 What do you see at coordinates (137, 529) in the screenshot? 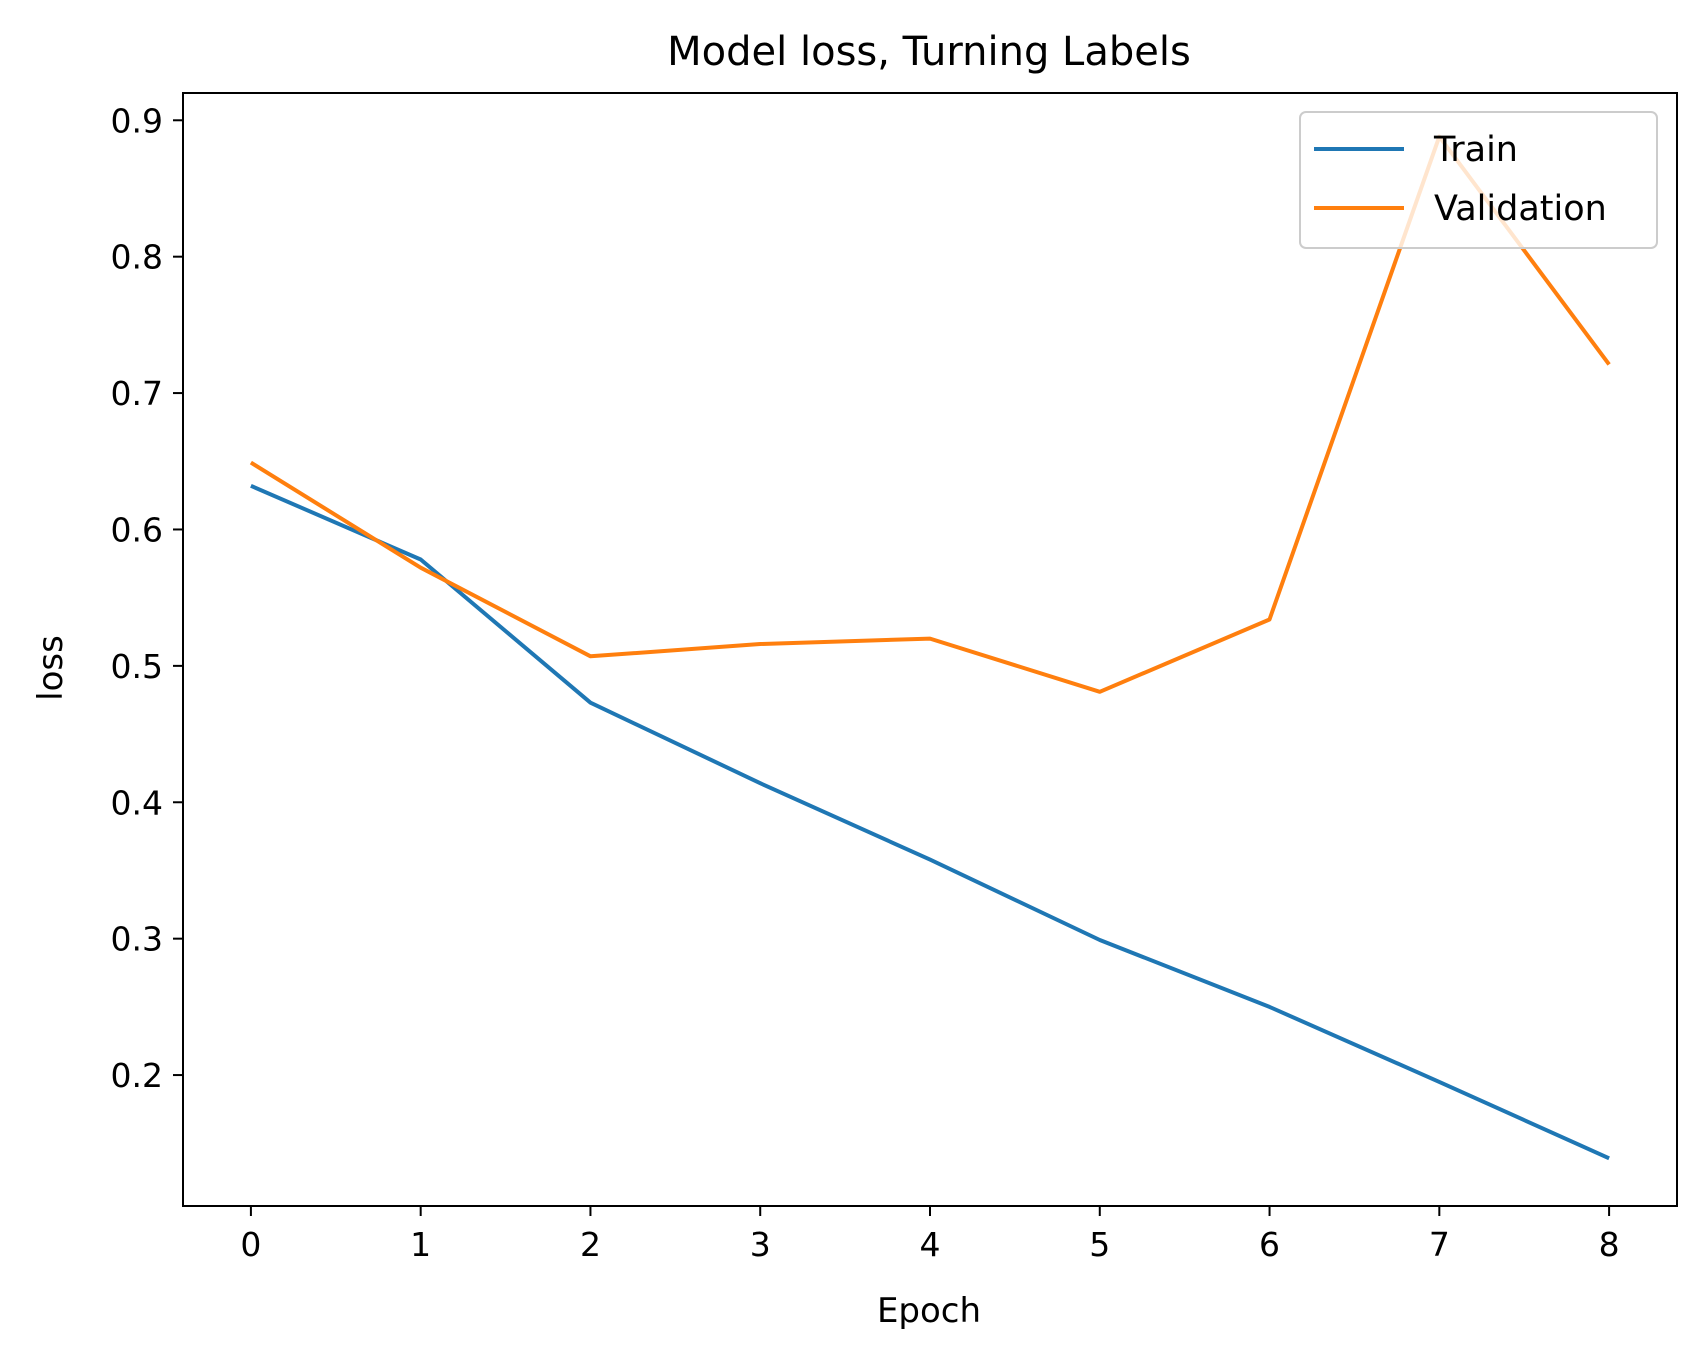
I see `y-tick-label: 0.6` at bounding box center [137, 529].